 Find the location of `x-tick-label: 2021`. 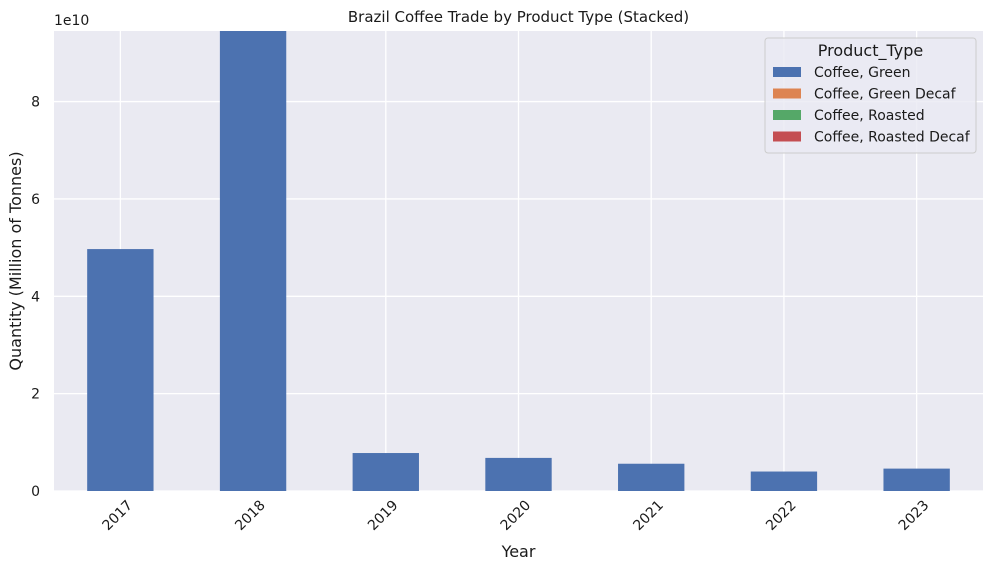

x-tick-label: 2021 is located at coordinates (648, 515).